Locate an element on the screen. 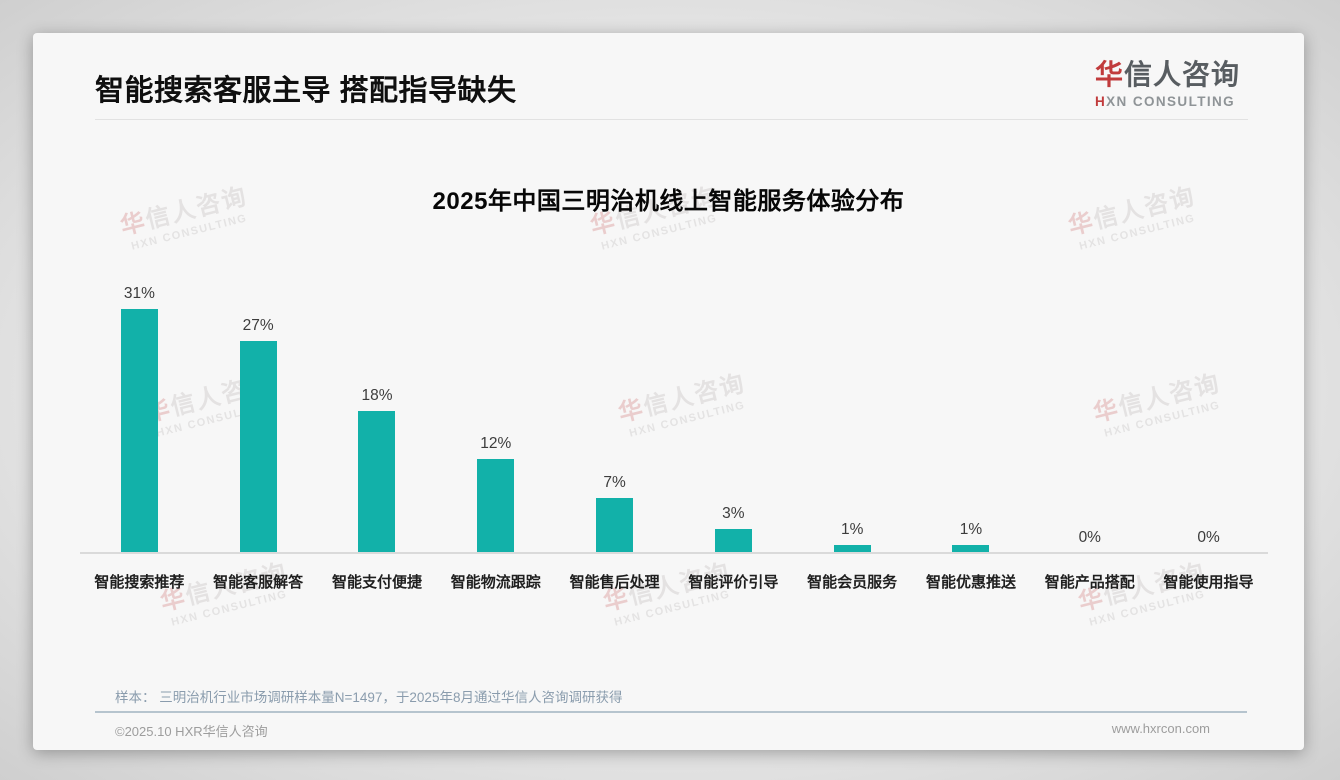 This screenshot has height=780, width=1340. company-logo: 华信人咨询 HXN CONSULTING is located at coordinates (1167, 84).